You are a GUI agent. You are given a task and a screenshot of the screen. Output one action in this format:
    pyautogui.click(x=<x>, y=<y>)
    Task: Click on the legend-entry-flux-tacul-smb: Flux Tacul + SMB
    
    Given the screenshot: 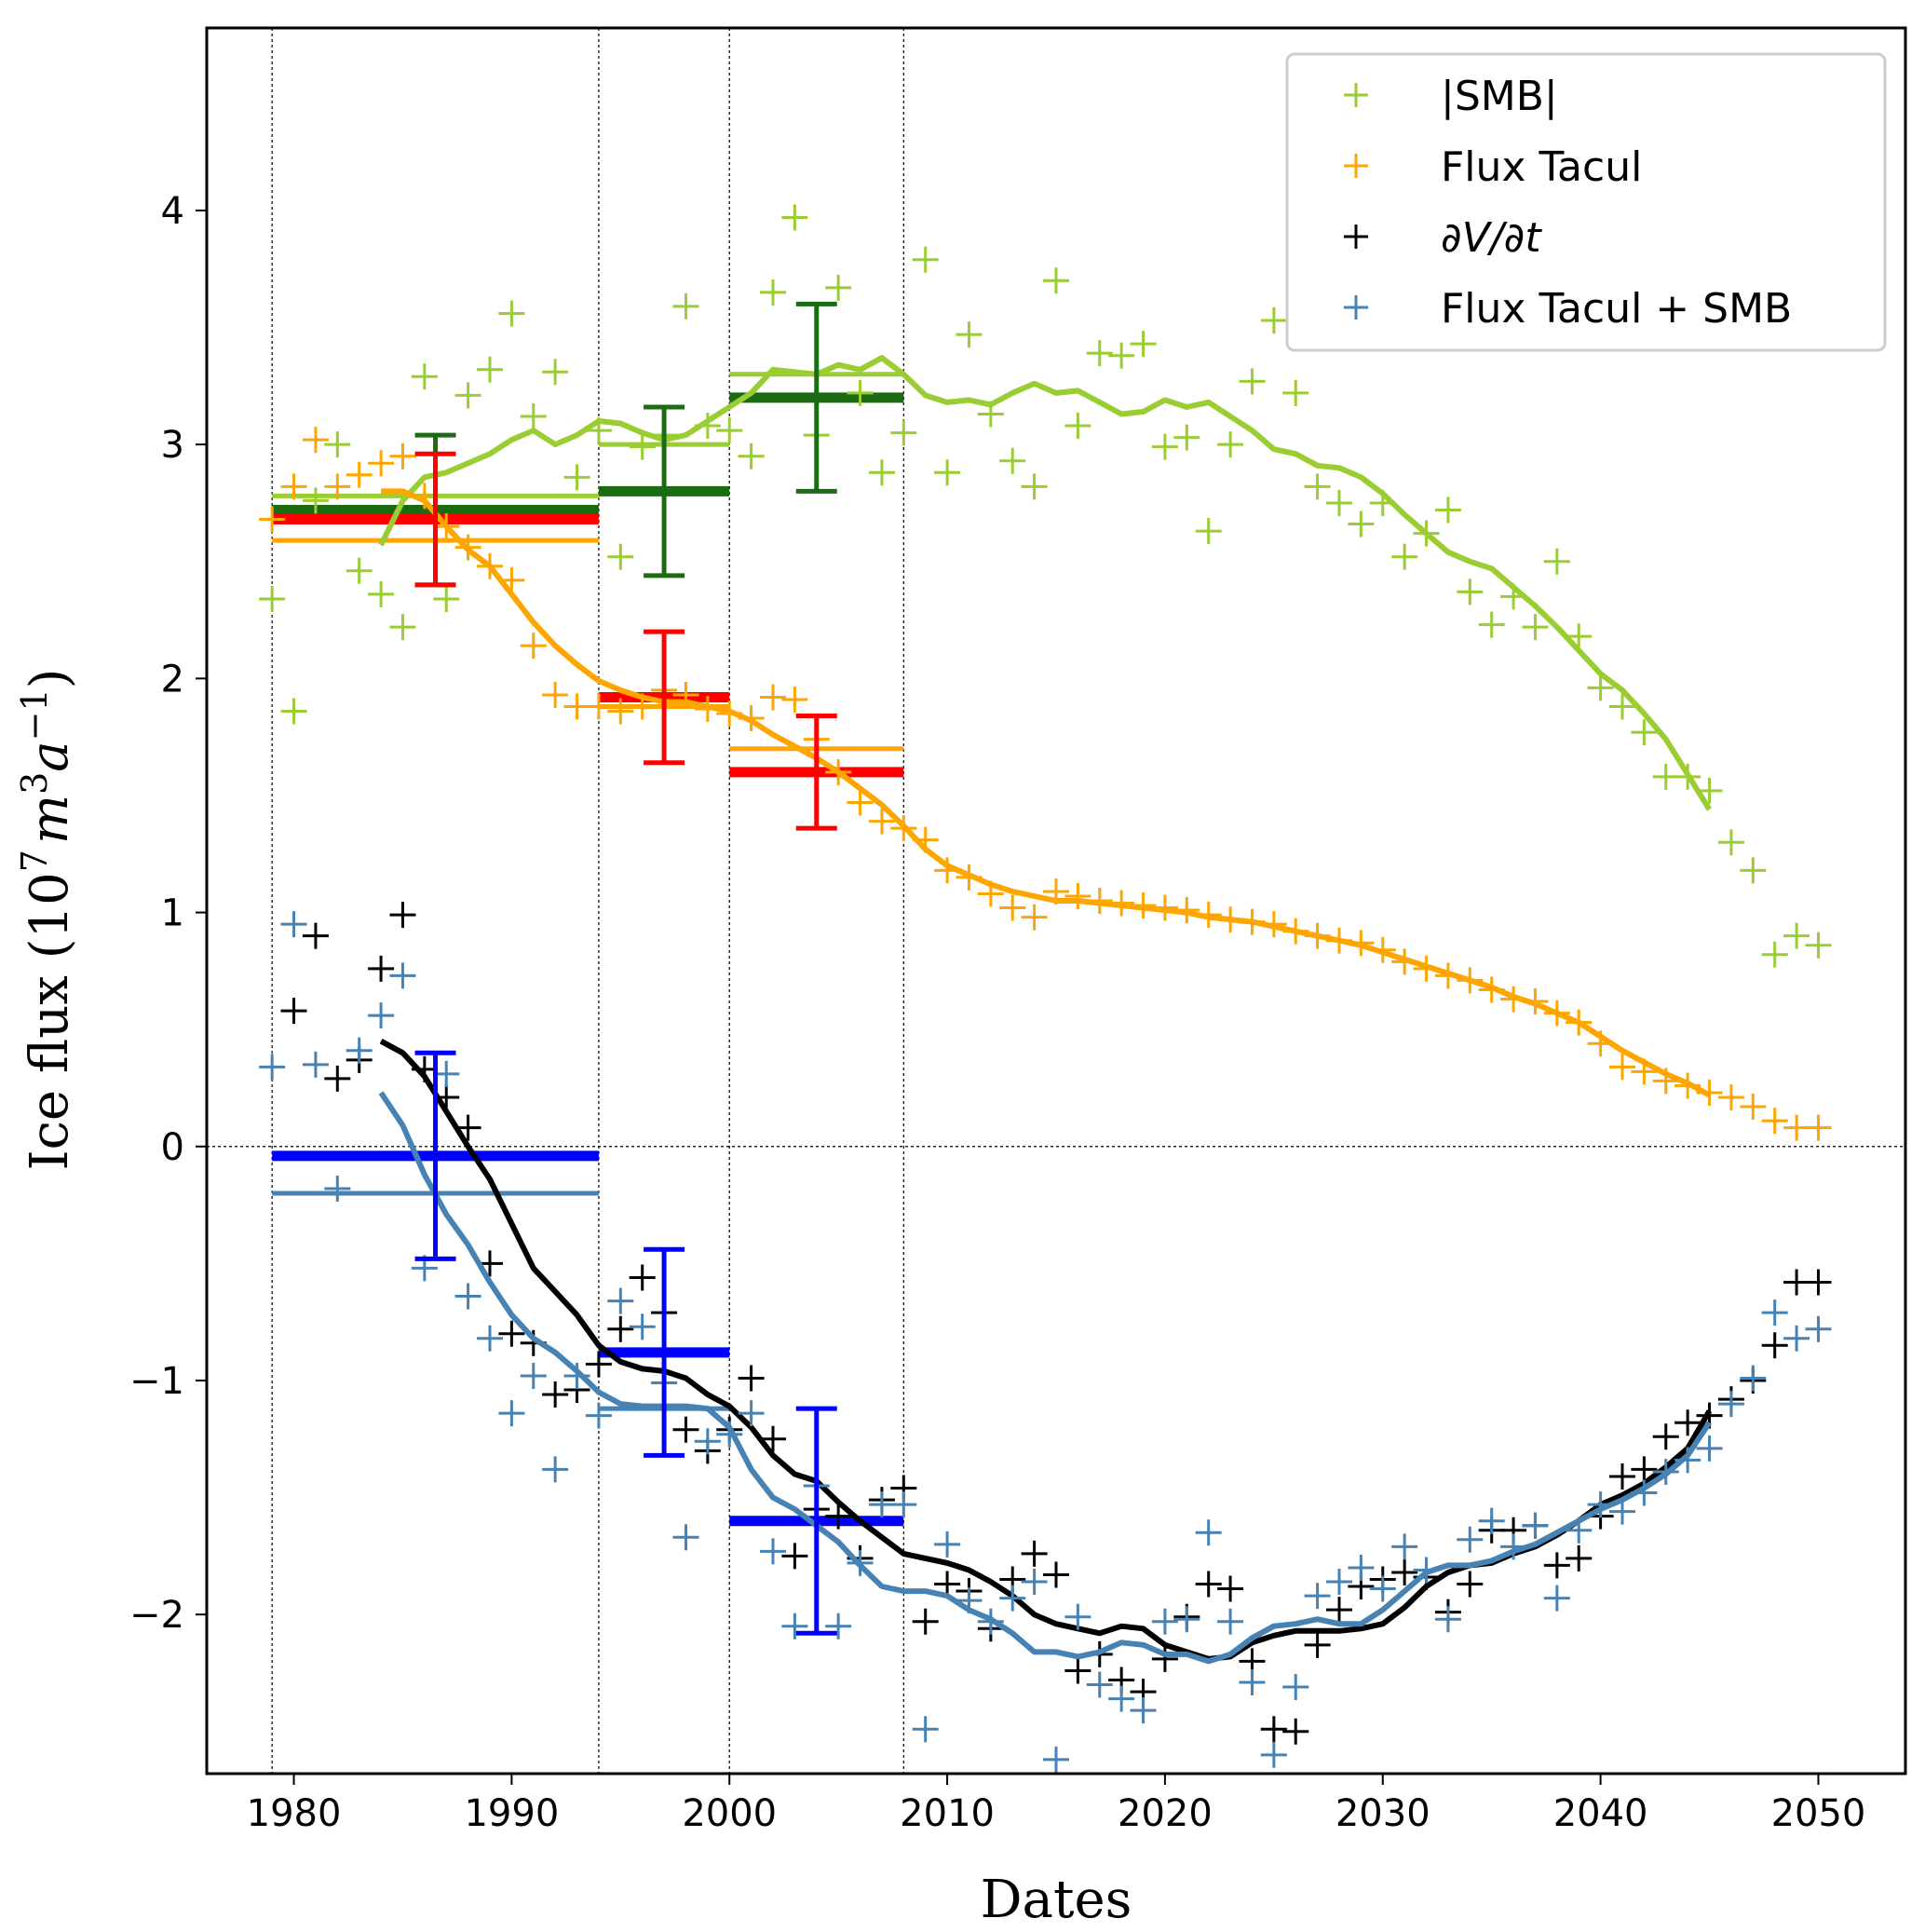 What is the action you would take?
    pyautogui.click(x=1568, y=309)
    